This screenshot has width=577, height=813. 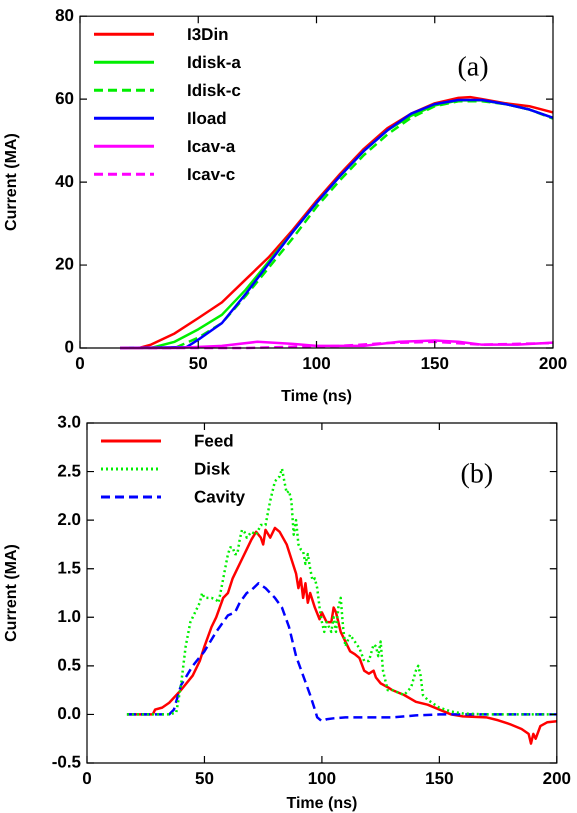 I want to click on y-tick-label: 0.0, so click(x=69, y=714).